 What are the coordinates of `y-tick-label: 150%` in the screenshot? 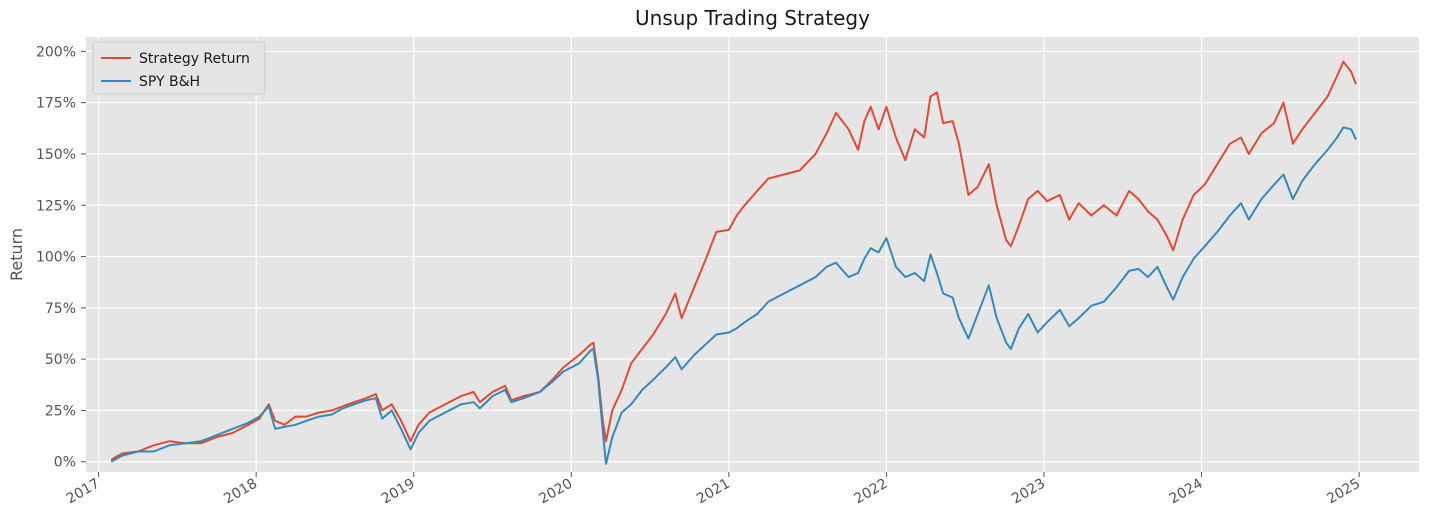 It's located at (56, 155).